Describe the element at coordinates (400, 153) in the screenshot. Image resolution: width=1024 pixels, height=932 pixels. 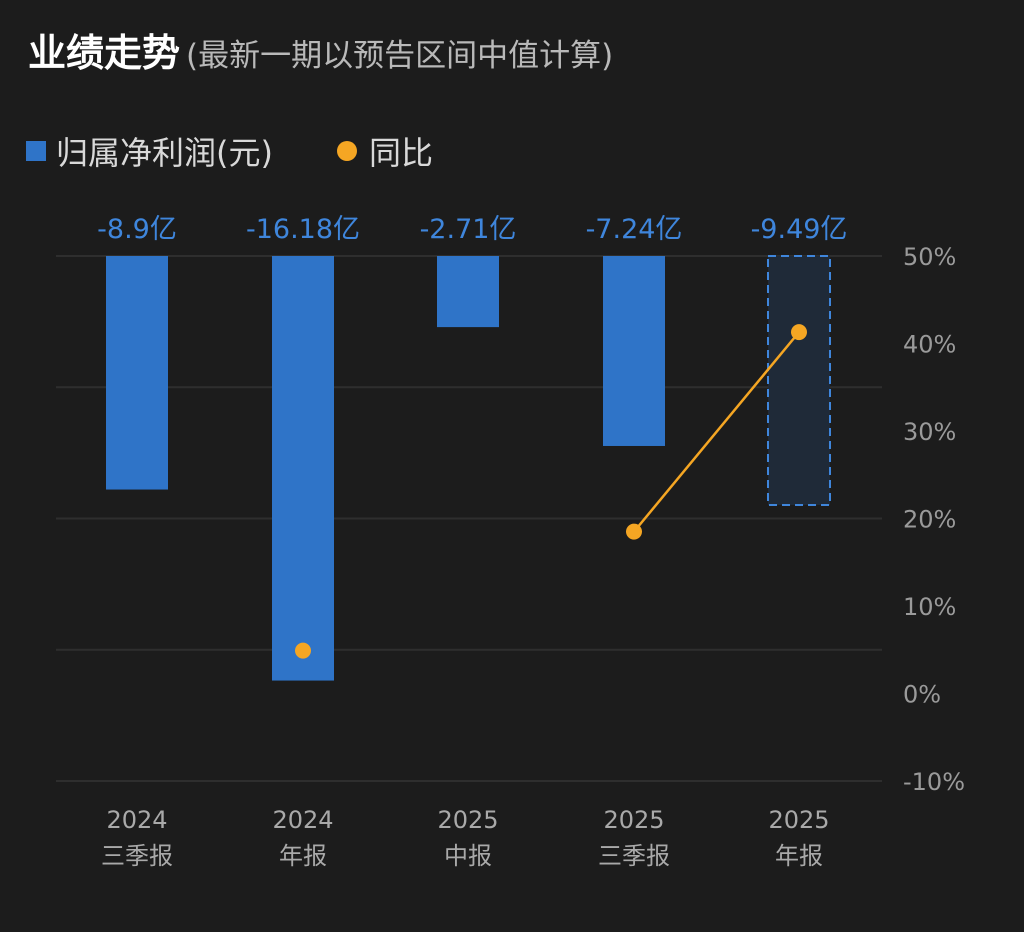
I see `legend-label-yoy: 同比` at that location.